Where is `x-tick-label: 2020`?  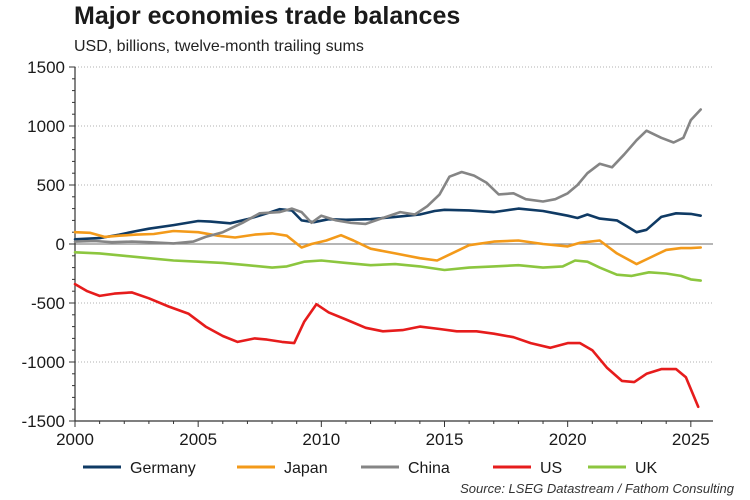 x-tick-label: 2020 is located at coordinates (568, 439).